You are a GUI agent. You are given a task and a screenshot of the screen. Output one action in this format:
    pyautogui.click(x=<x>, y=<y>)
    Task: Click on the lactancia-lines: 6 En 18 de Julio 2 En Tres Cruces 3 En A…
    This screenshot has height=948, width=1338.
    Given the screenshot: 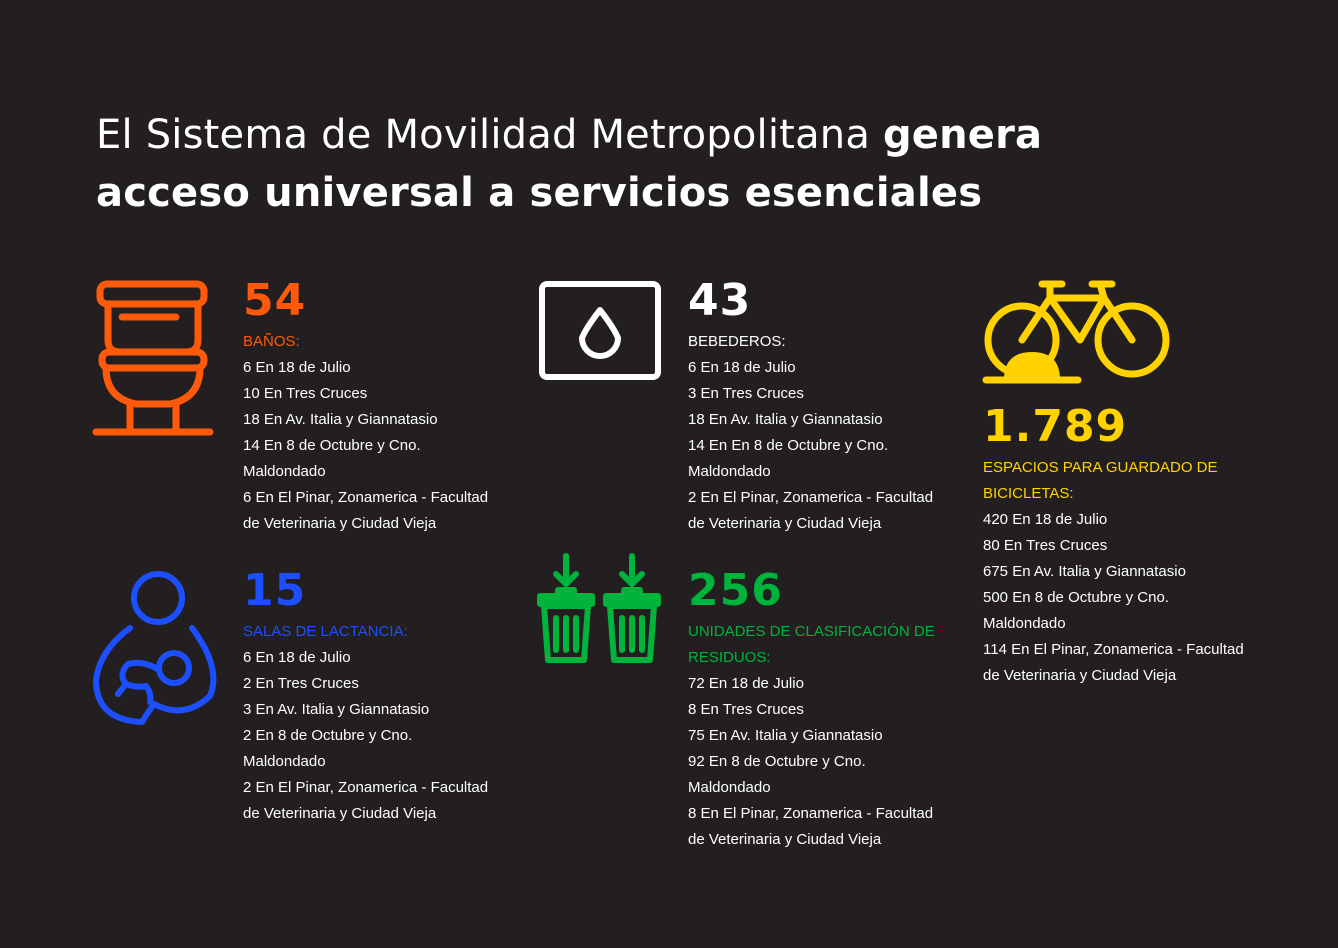 What is the action you would take?
    pyautogui.click(x=375, y=736)
    